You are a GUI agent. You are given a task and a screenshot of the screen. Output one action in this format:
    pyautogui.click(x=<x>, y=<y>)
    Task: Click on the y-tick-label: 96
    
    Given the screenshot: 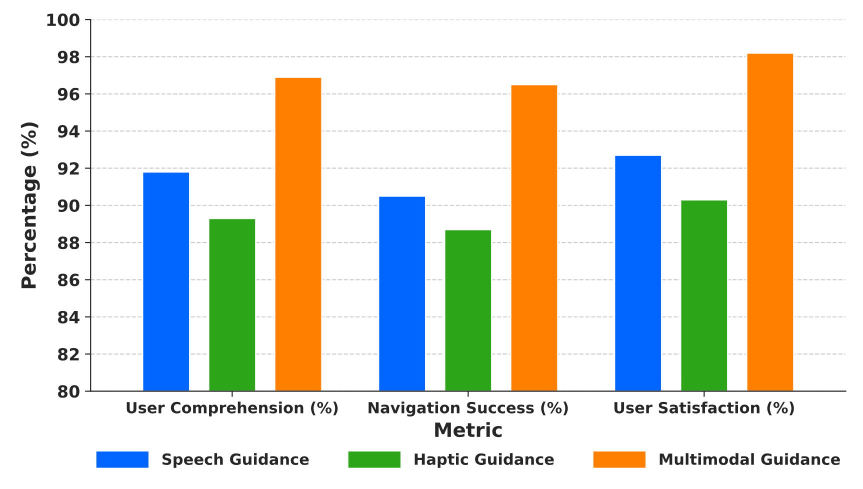 What is the action you would take?
    pyautogui.click(x=69, y=94)
    